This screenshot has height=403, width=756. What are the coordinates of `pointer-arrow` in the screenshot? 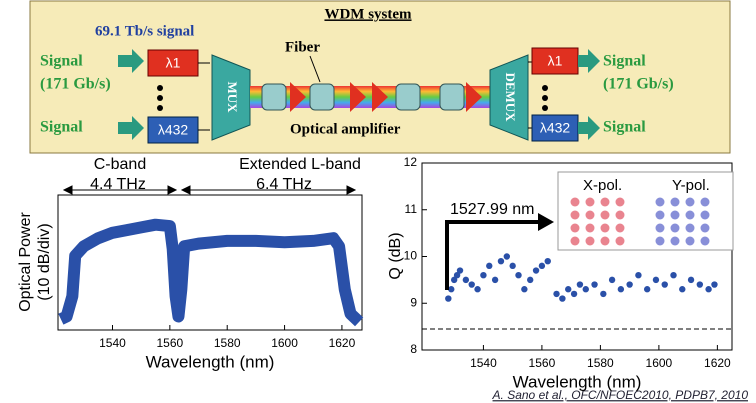 It's located at (492, 255).